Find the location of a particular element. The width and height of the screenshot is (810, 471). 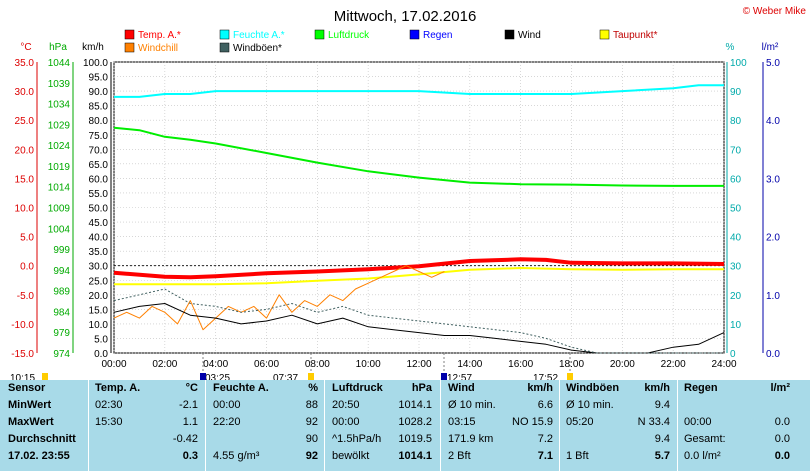

max-time-label: 12:57 is located at coordinates (459, 376).